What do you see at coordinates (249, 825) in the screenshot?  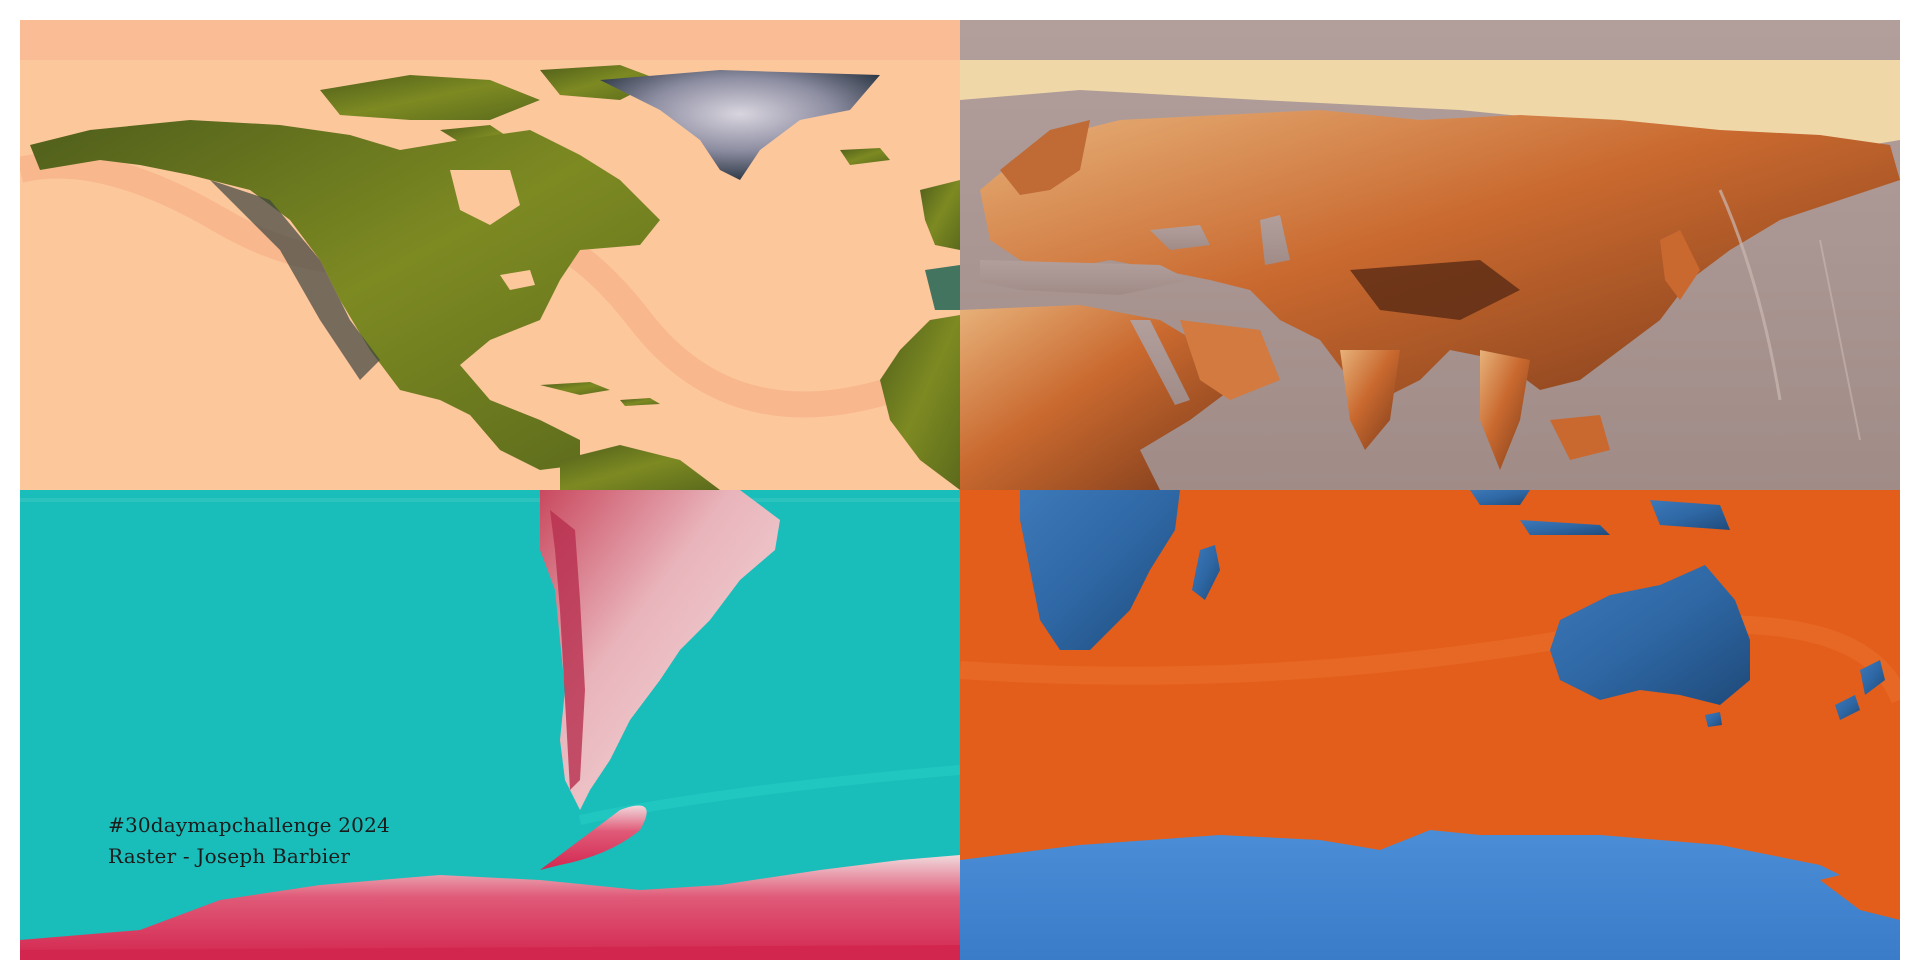 I see `caption-hashtag: #30daymapchallenge 2024` at bounding box center [249, 825].